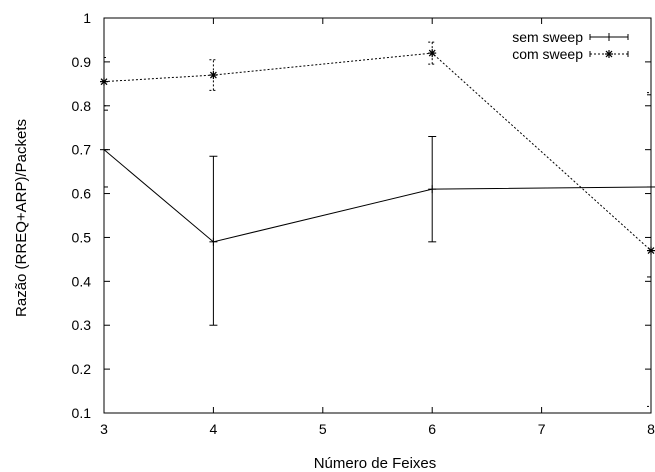 The height and width of the screenshot is (472, 655). What do you see at coordinates (82, 325) in the screenshot?
I see `y-tick-label: 0.3` at bounding box center [82, 325].